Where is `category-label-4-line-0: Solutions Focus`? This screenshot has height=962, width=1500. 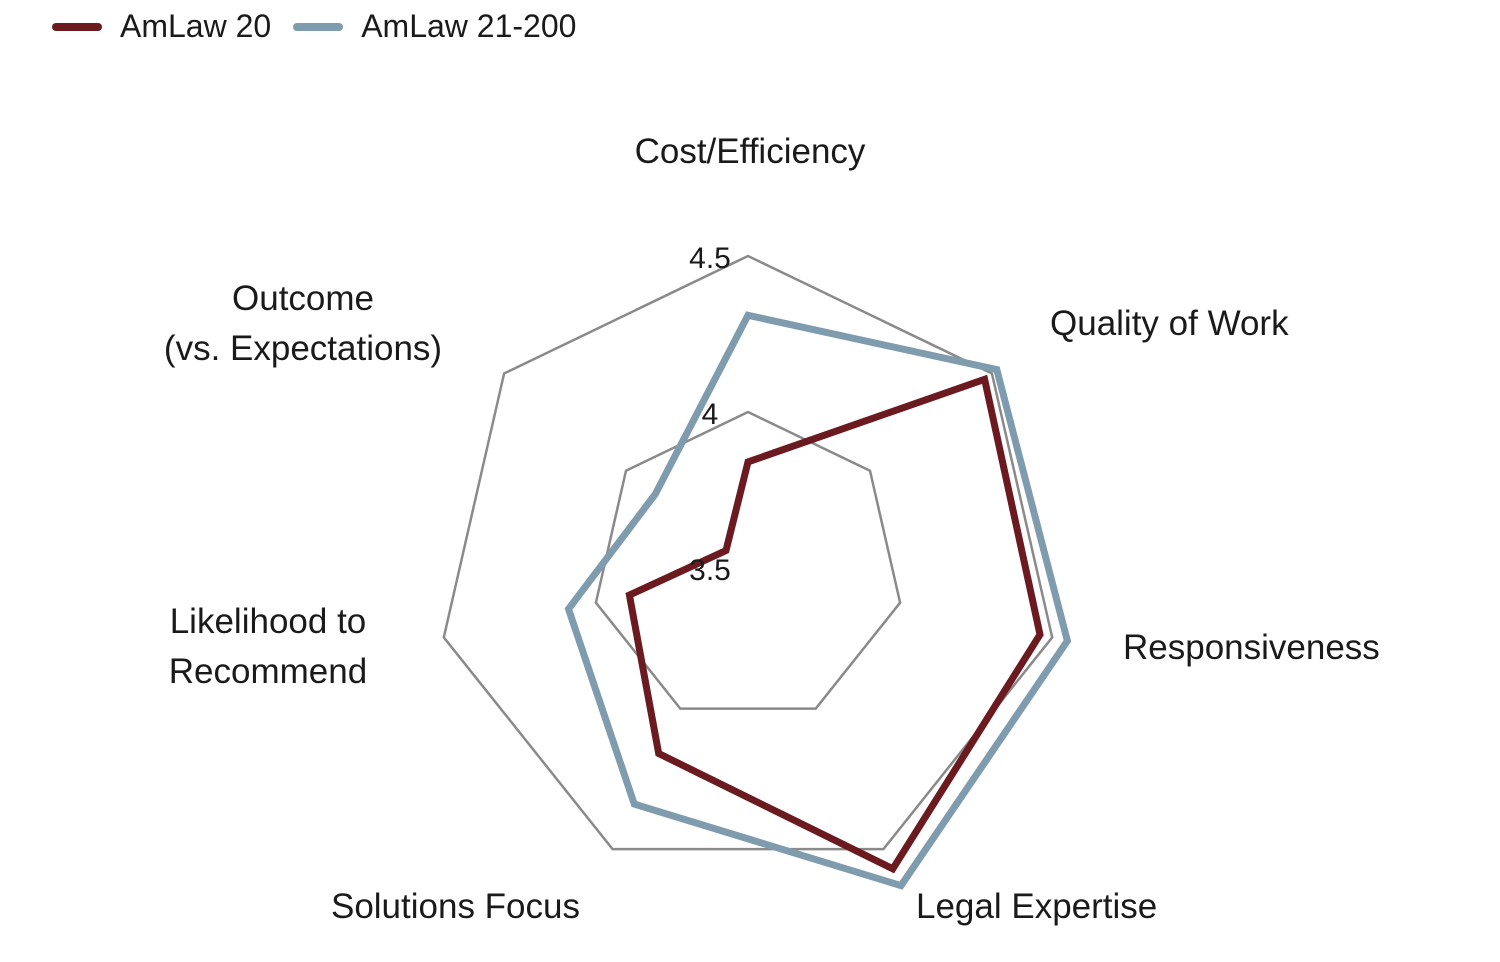 category-label-4-line-0: Solutions Focus is located at coordinates (455, 906).